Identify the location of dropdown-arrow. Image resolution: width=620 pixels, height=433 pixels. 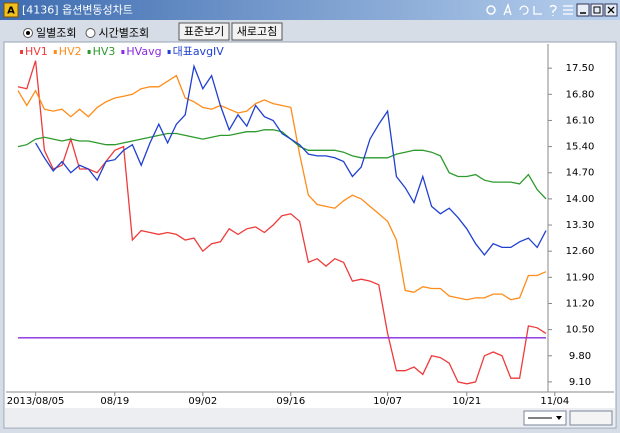
(559, 418).